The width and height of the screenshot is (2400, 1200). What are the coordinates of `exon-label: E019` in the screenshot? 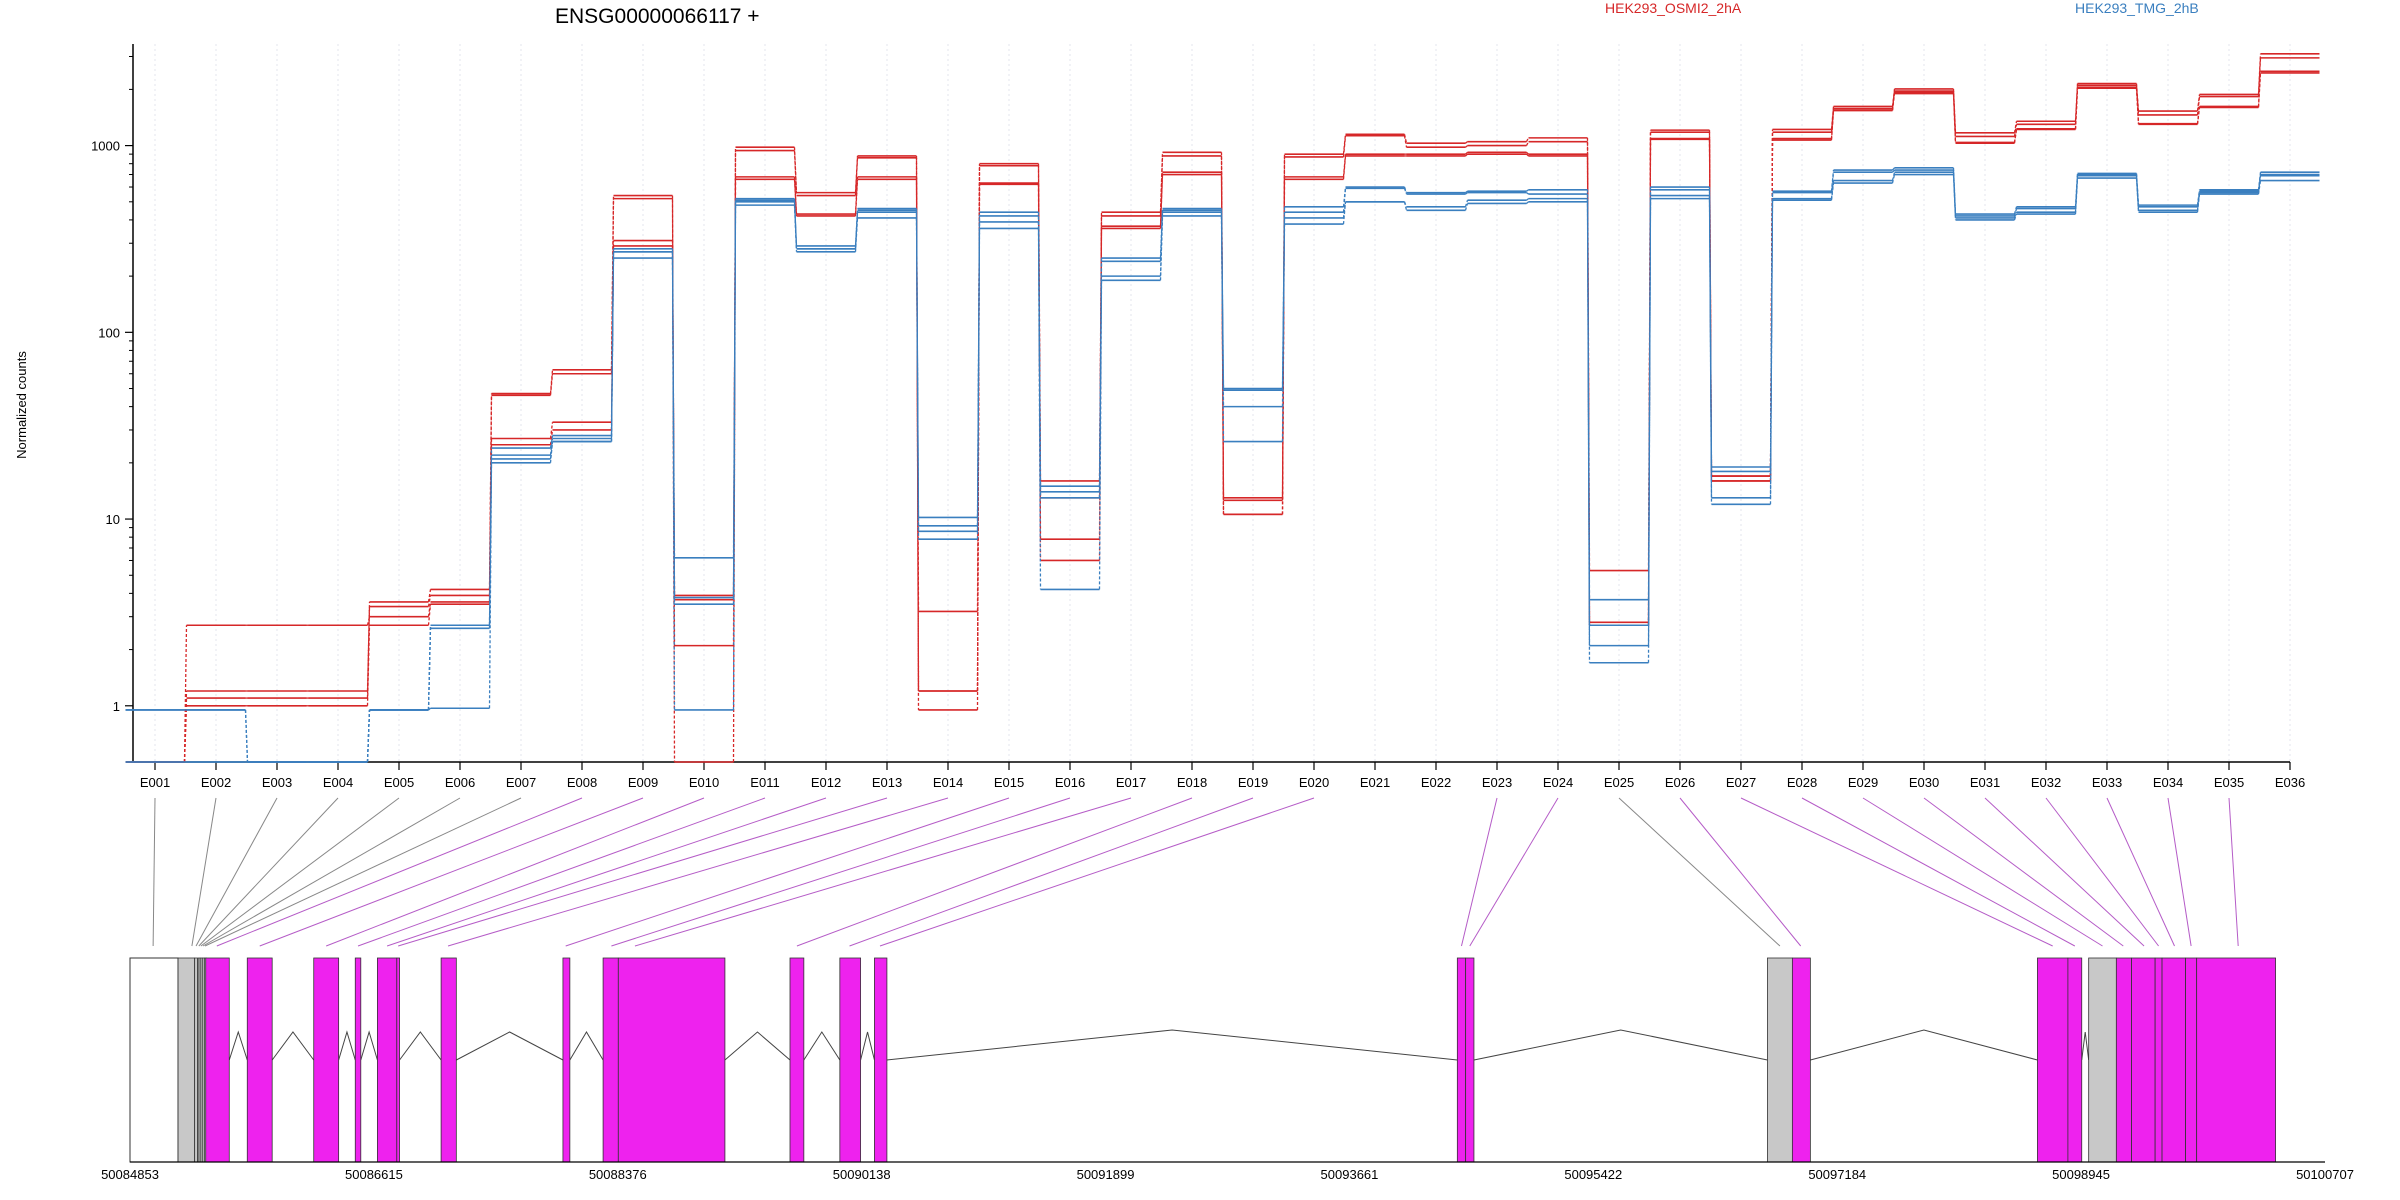 It's located at (1253, 782).